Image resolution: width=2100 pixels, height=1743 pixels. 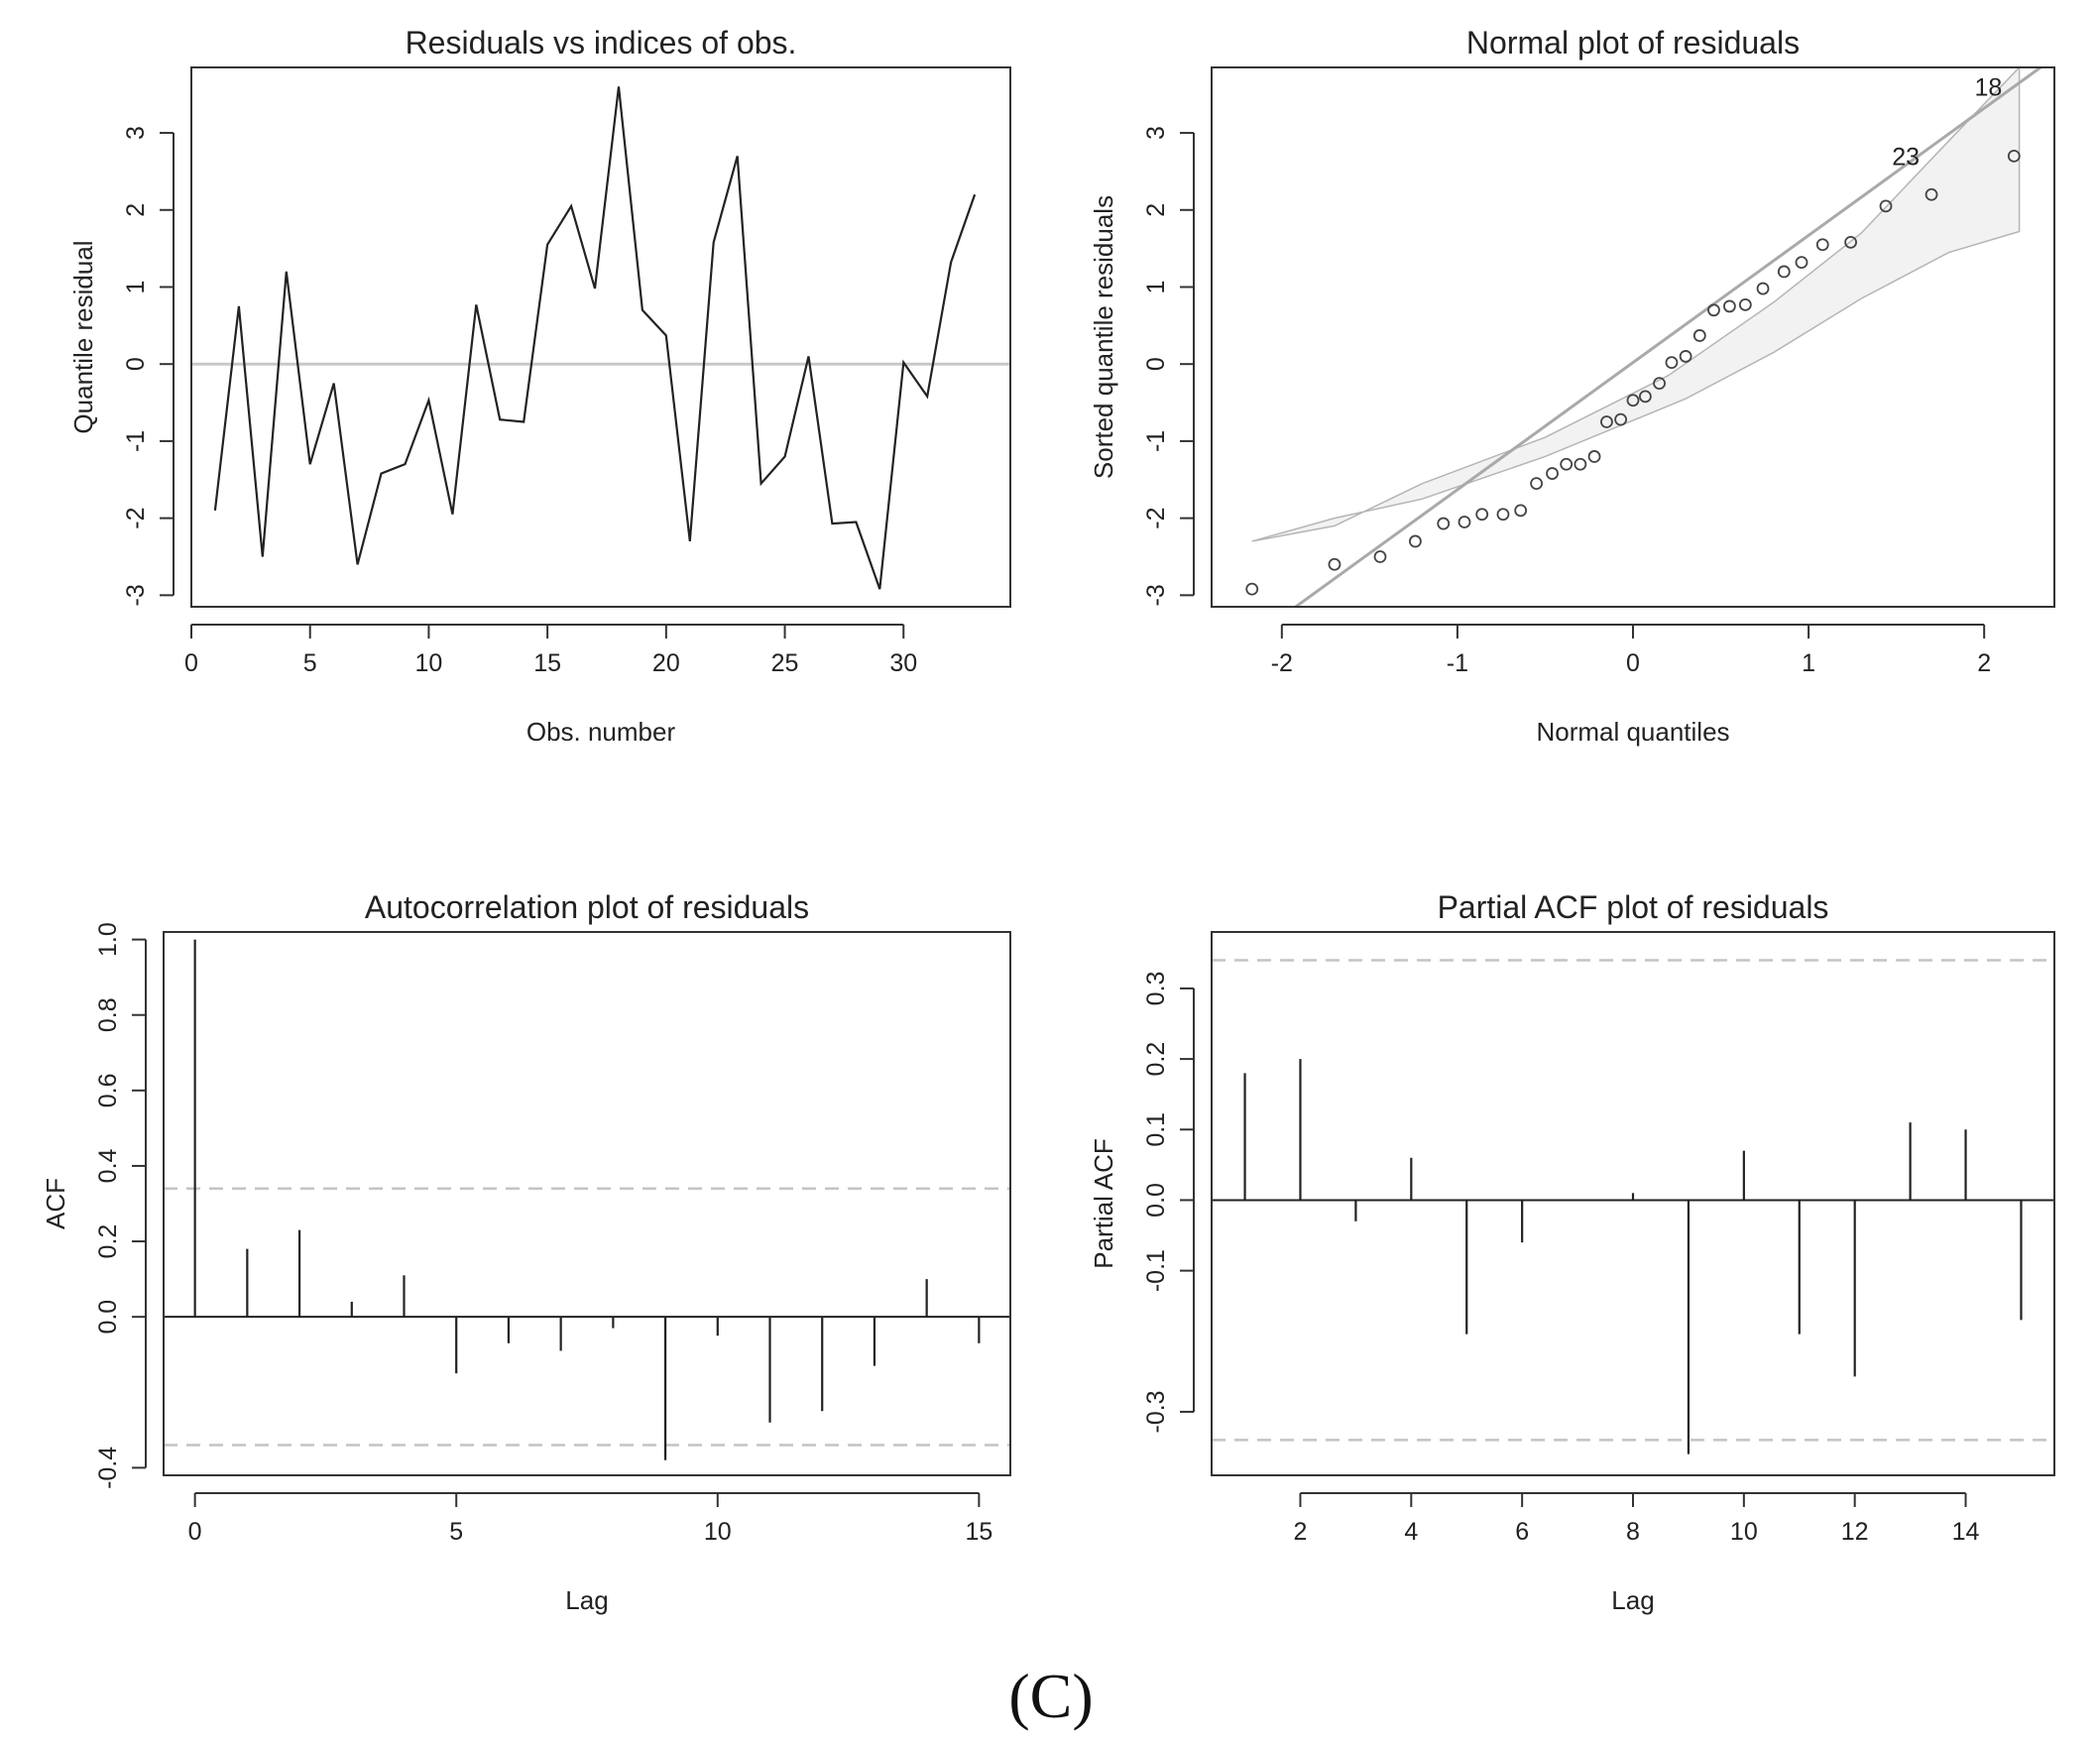 I want to click on qq-reference-line, so click(x=1668, y=337).